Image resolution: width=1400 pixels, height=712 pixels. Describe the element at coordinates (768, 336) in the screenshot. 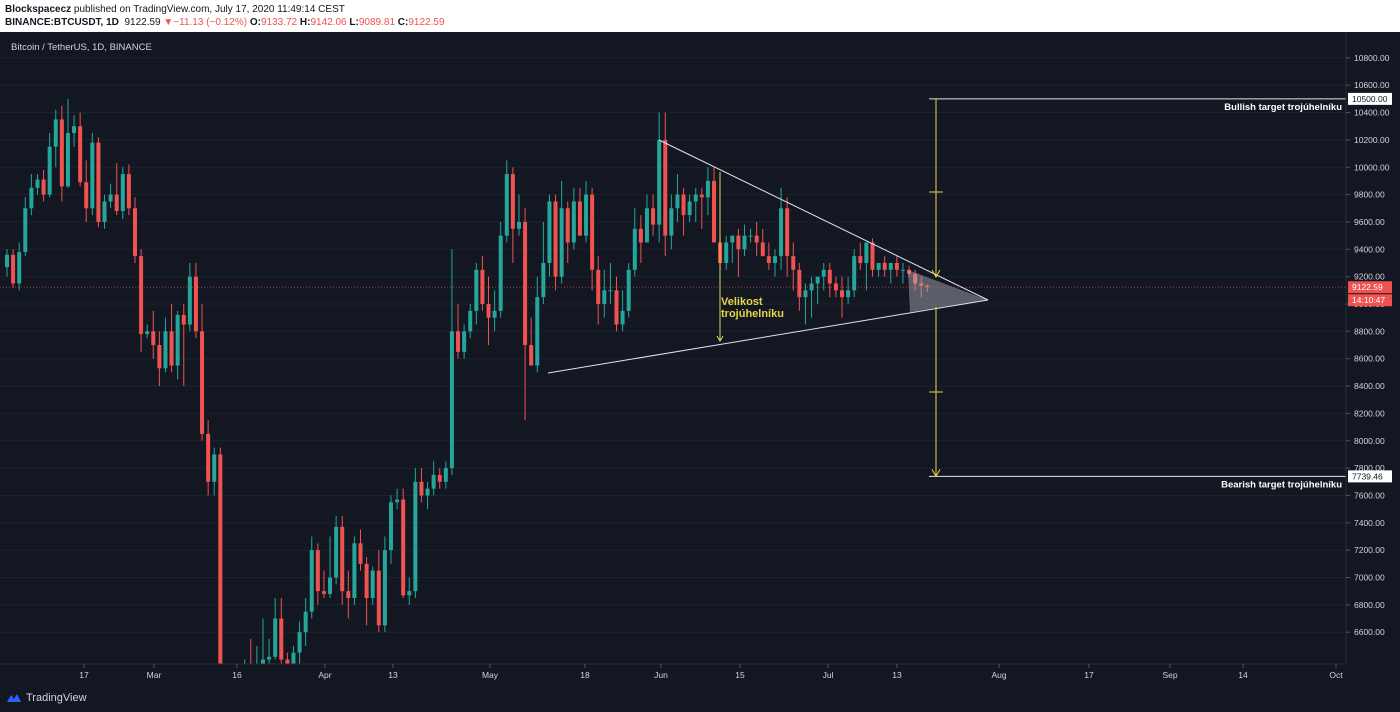

I see `triangle-lower-trendline` at that location.